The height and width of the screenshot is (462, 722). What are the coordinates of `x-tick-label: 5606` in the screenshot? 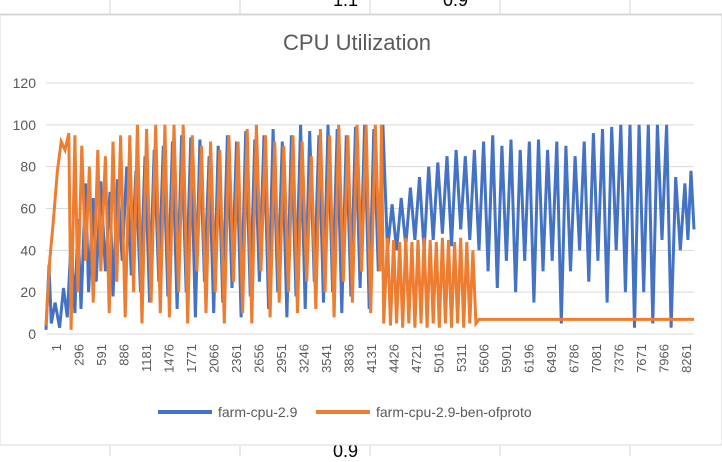 It's located at (484, 358).